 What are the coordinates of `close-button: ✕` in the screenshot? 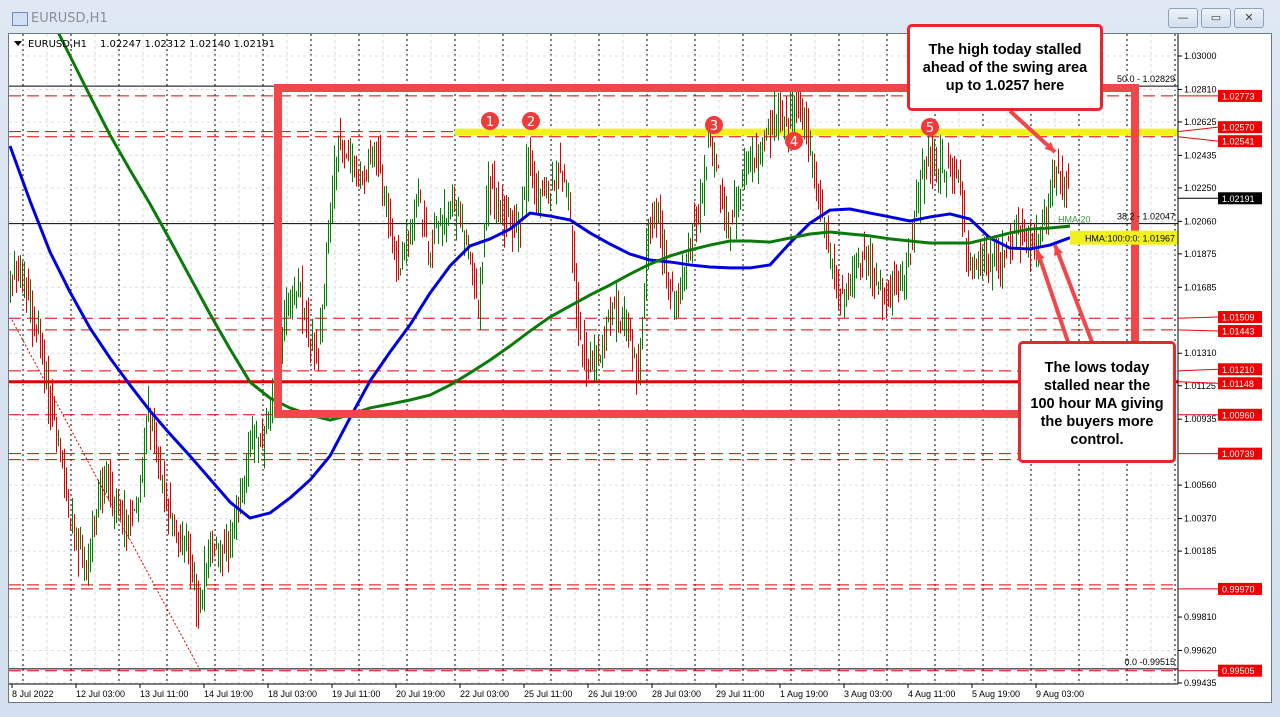 It's located at (1249, 18).